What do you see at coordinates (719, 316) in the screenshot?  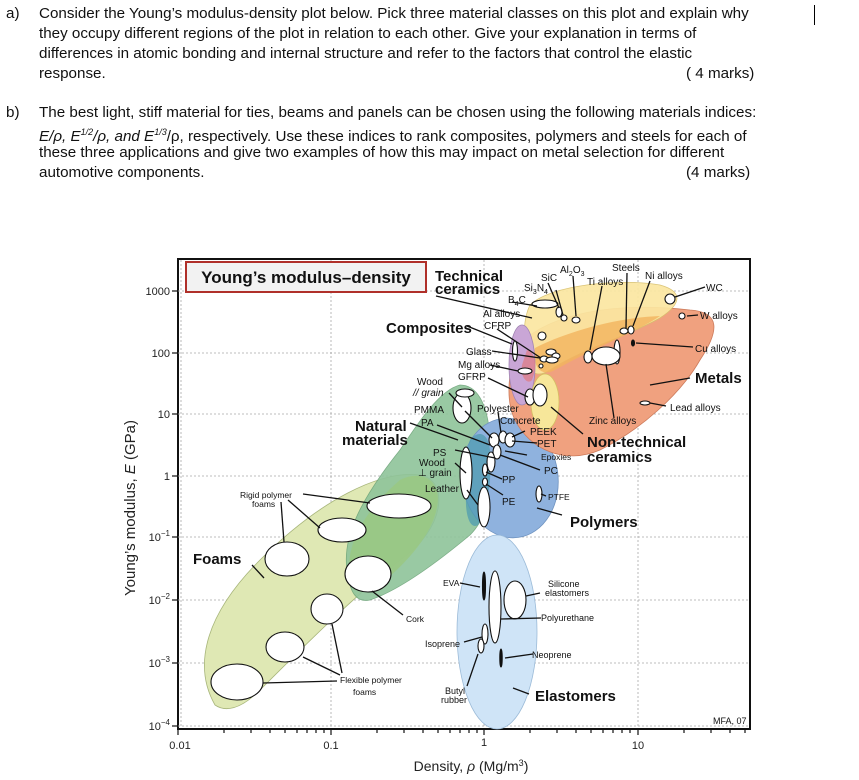 I see `label-w-alloys: W alloys` at bounding box center [719, 316].